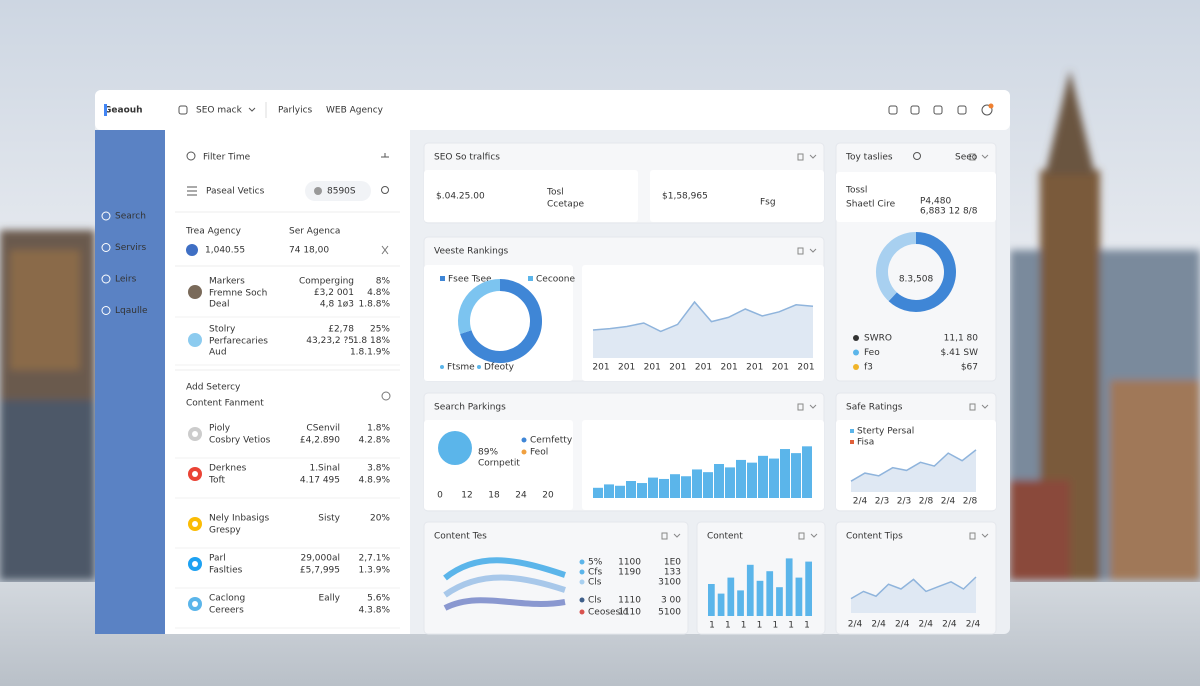  What do you see at coordinates (228, 469) in the screenshot?
I see `label: Derknes` at bounding box center [228, 469].